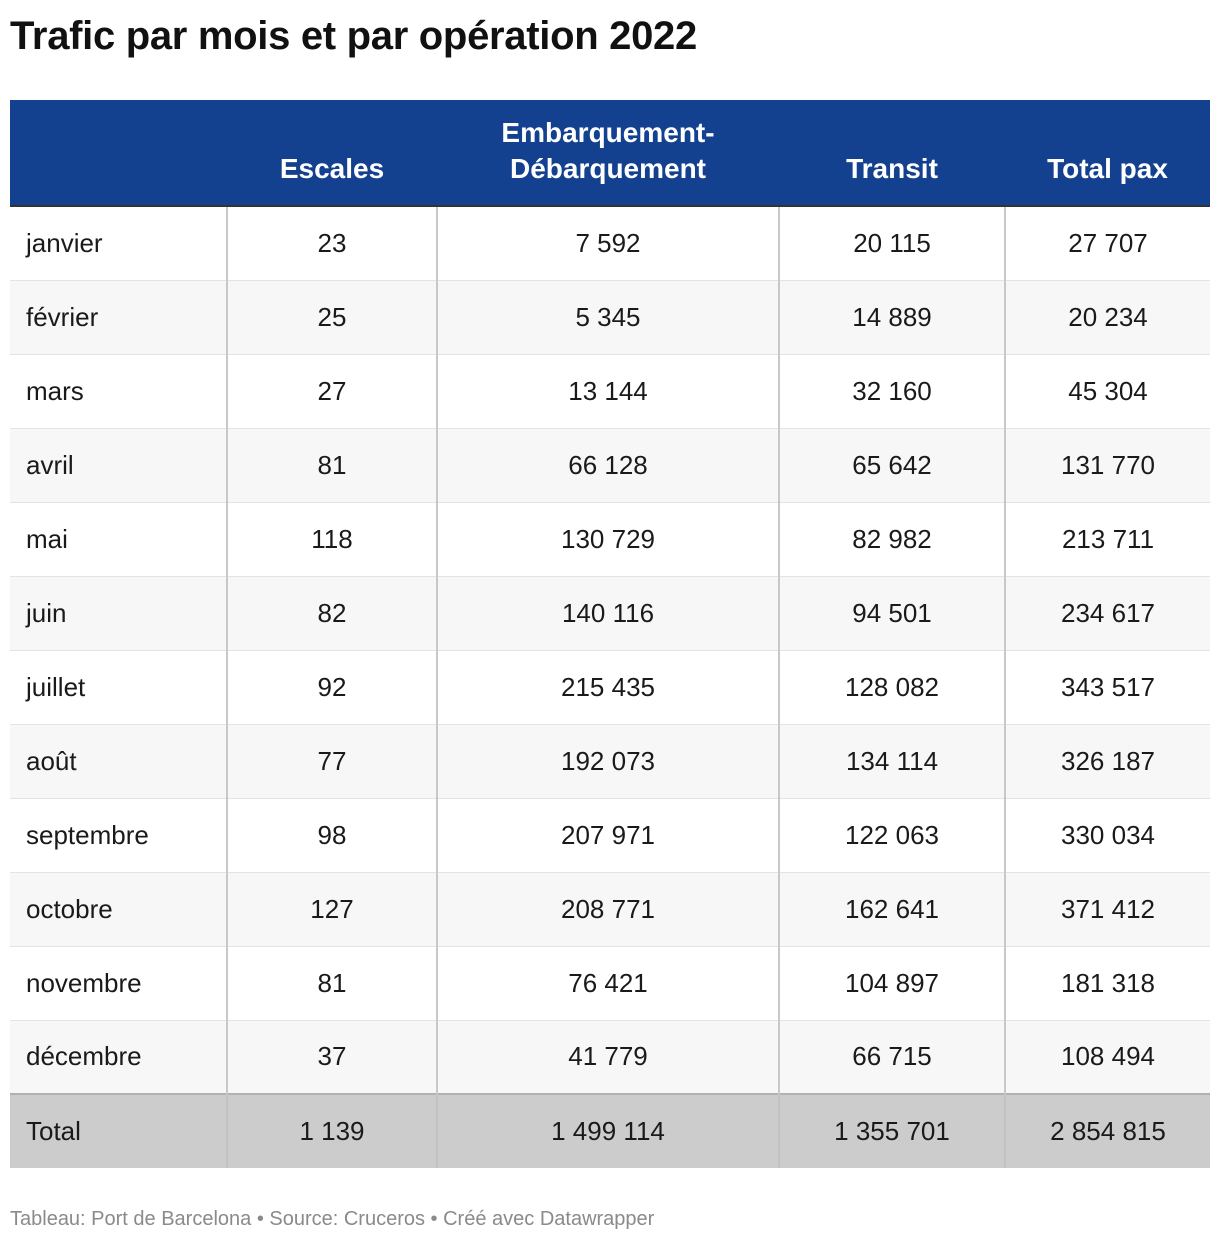 The image size is (1220, 1242). I want to click on escales-cell: 25, so click(331, 317).